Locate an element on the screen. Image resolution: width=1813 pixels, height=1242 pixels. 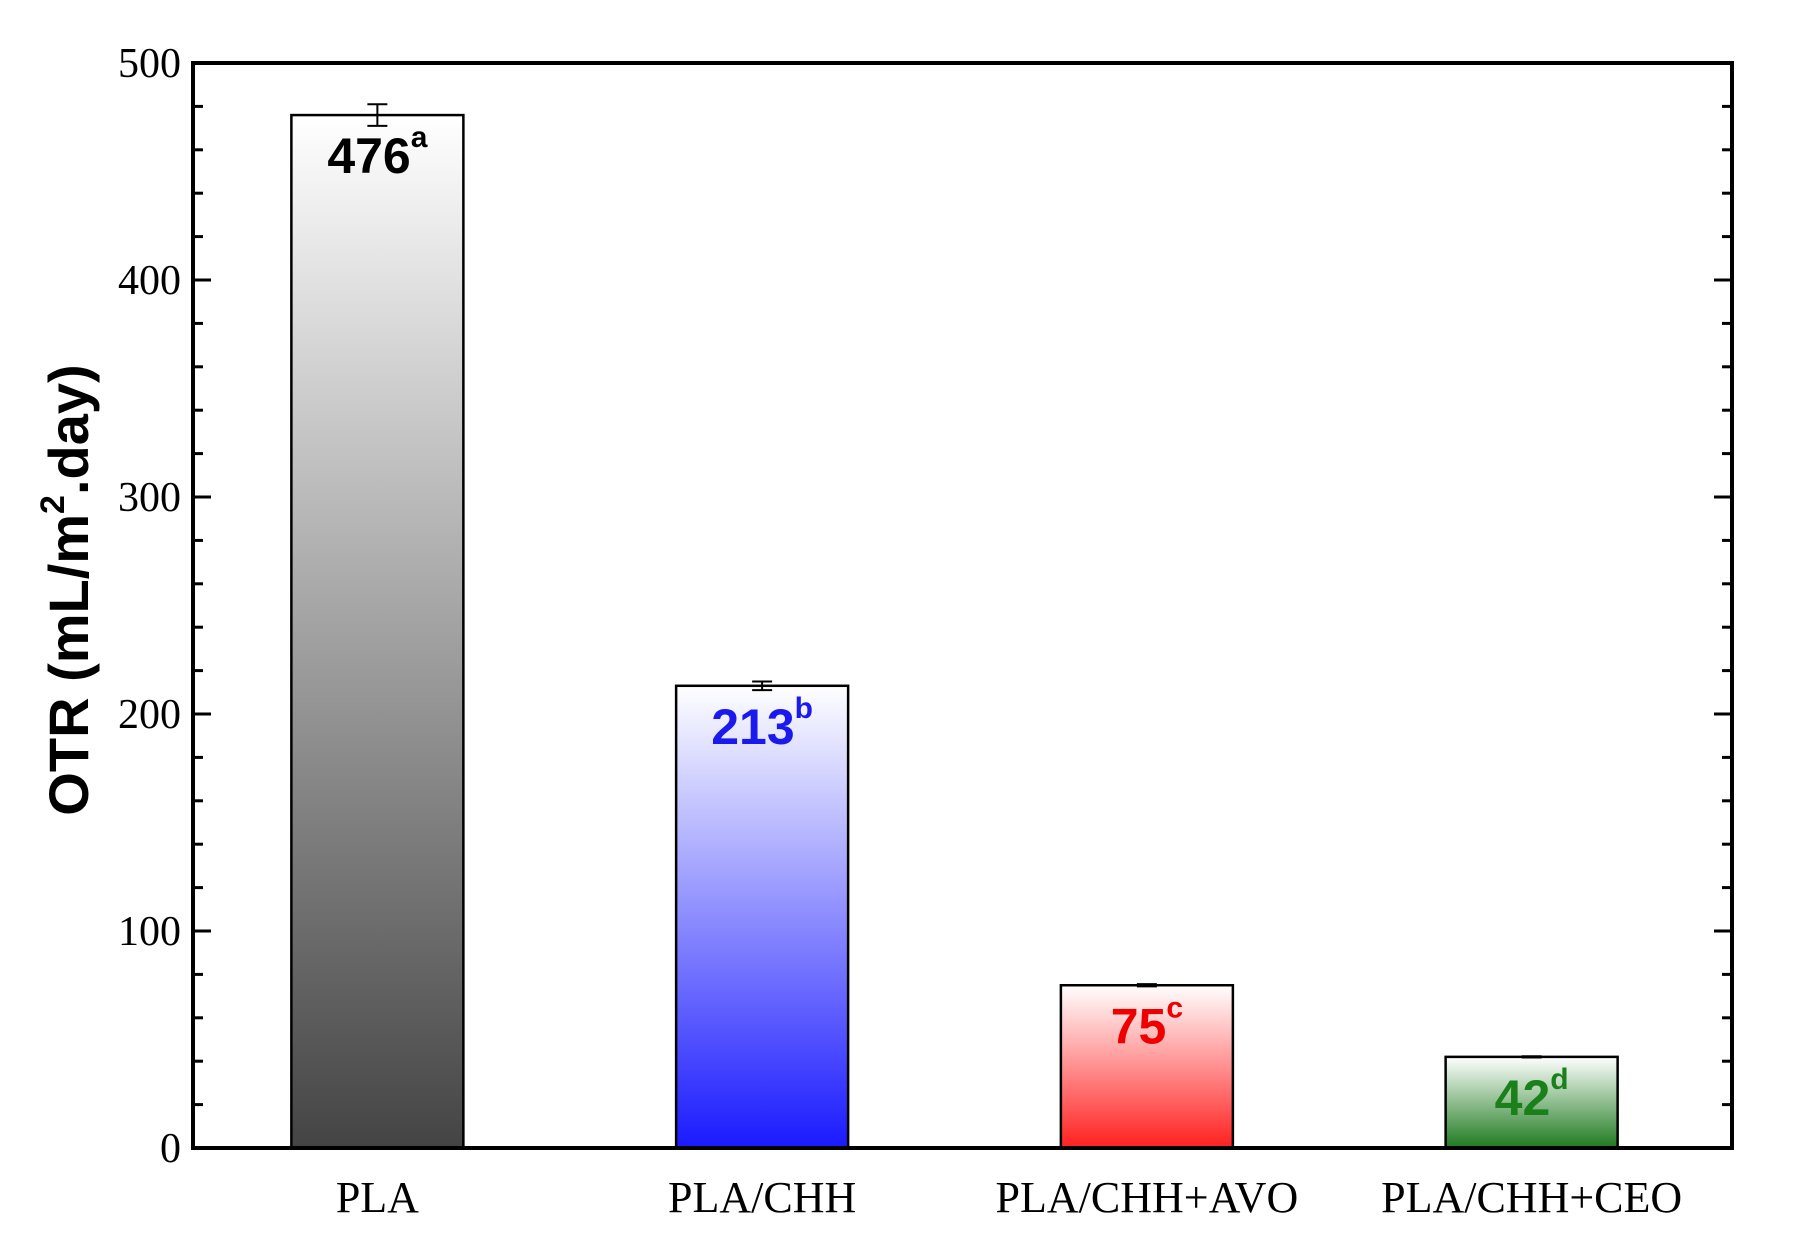
data-label-value: 75 is located at coordinates (1139, 1026).